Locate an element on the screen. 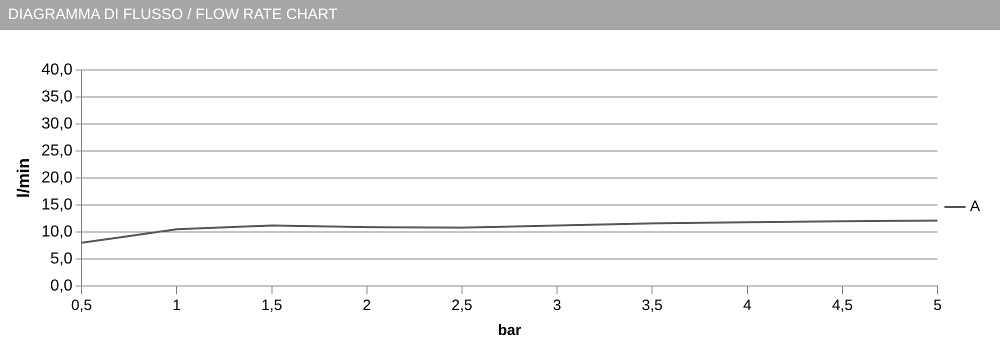 This screenshot has height=348, width=1000. y-tick-label: 20,0 is located at coordinates (57, 177).